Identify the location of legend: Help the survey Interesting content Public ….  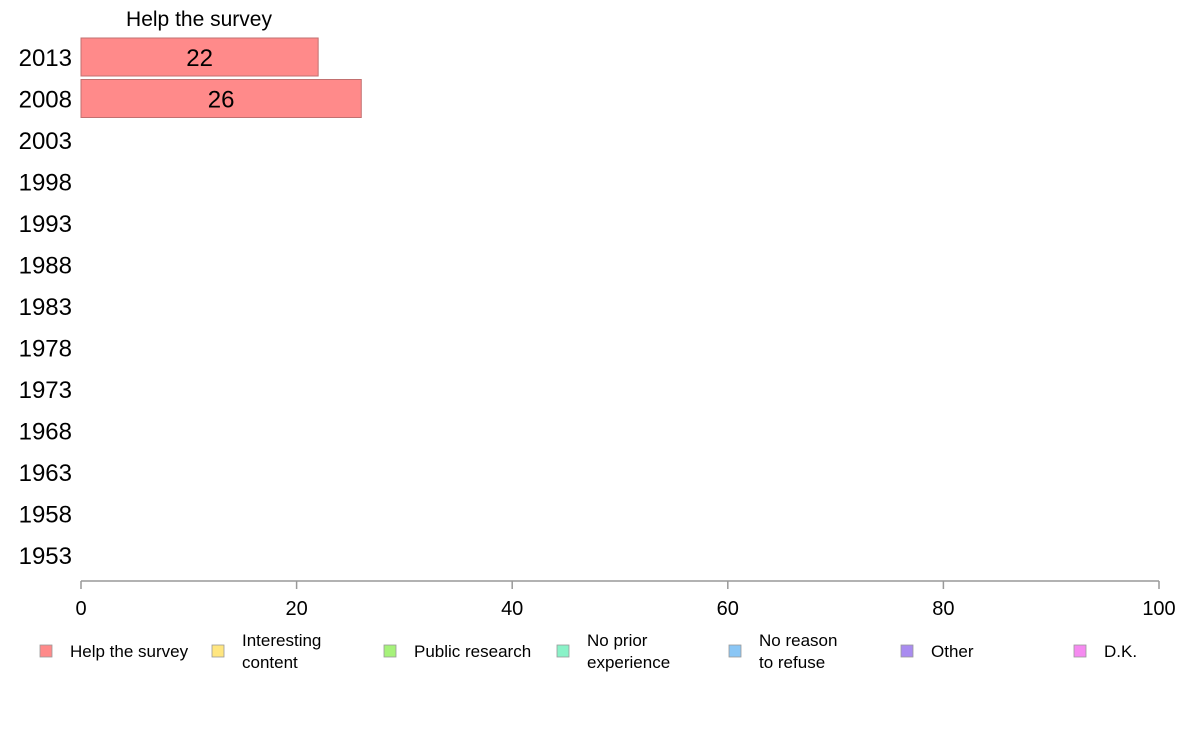
(588, 651).